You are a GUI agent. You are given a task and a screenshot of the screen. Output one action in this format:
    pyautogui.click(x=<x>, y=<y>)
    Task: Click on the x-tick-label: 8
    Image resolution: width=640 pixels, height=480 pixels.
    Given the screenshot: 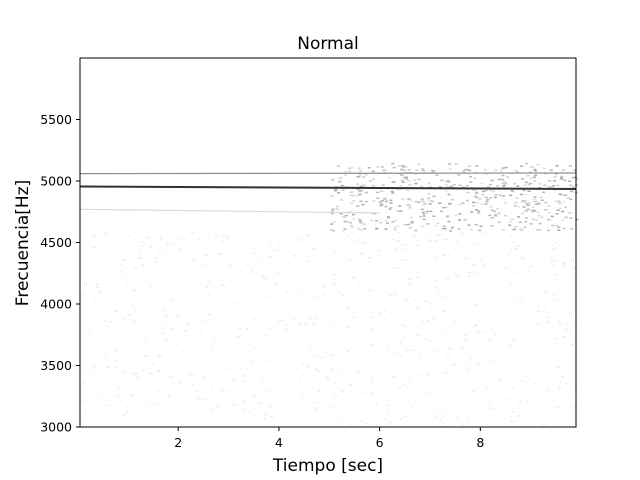 What is the action you would take?
    pyautogui.click(x=480, y=442)
    